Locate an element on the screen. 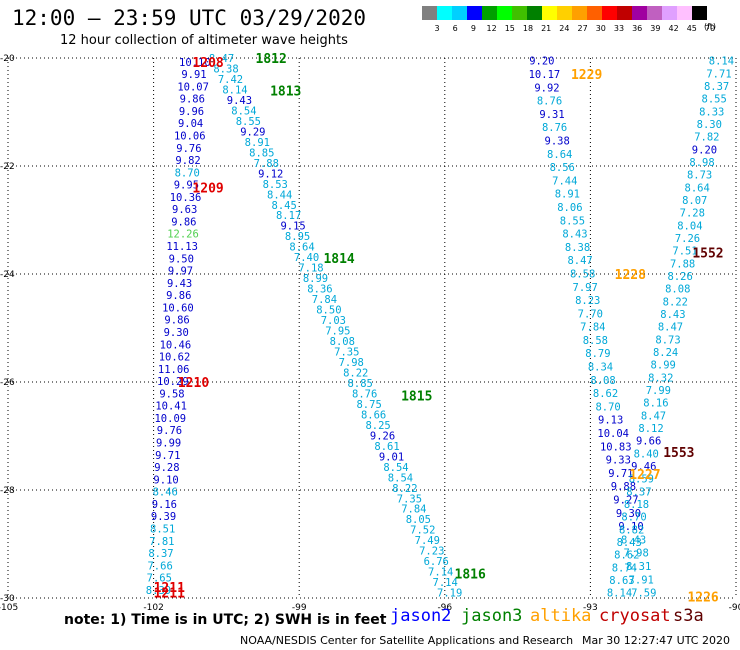 The width and height of the screenshot is (740, 650). wave-height-value: 8.61 is located at coordinates (386, 447).